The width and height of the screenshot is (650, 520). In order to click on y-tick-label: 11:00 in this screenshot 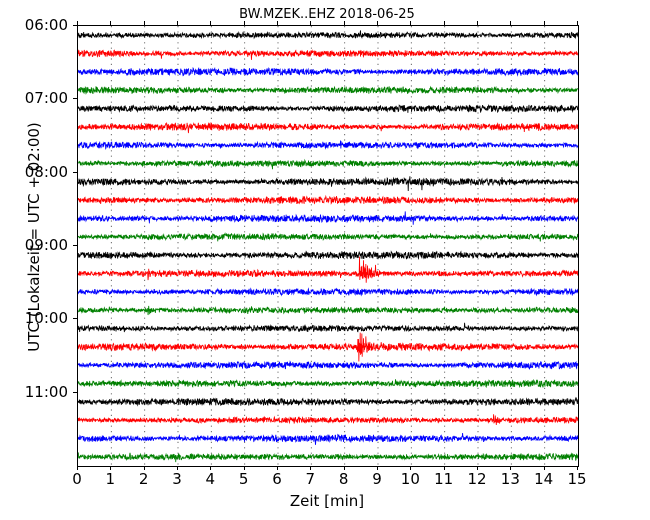, I will do `click(46, 391)`.